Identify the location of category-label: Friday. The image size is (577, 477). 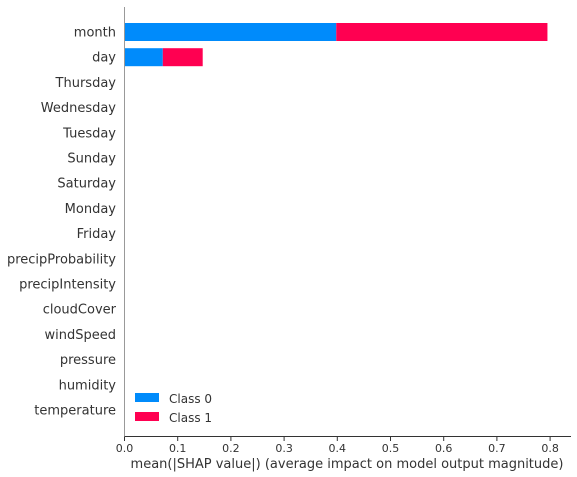
(97, 234).